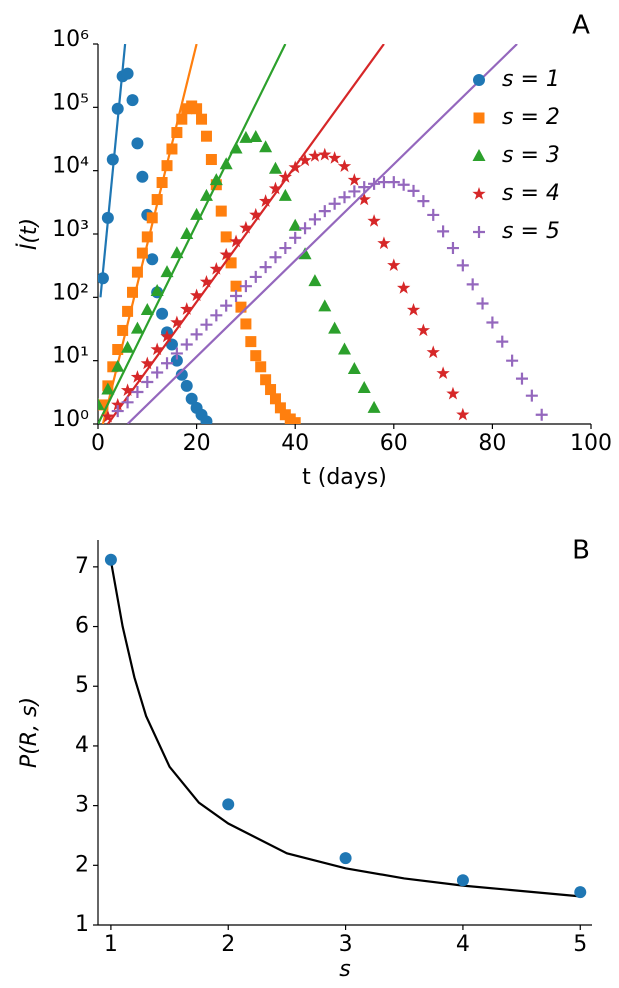  Describe the element at coordinates (492, 443) in the screenshot. I see `x-tick-label: 80` at that location.